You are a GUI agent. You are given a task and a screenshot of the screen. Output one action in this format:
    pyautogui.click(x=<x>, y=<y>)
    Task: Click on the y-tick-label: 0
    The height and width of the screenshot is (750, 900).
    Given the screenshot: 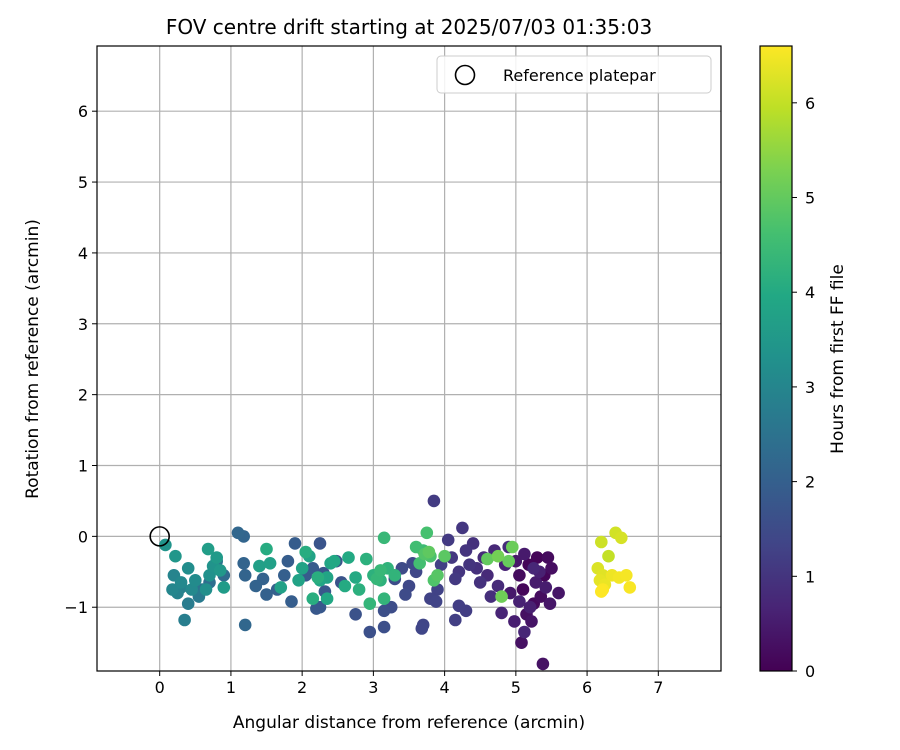 What is the action you would take?
    pyautogui.click(x=83, y=536)
    